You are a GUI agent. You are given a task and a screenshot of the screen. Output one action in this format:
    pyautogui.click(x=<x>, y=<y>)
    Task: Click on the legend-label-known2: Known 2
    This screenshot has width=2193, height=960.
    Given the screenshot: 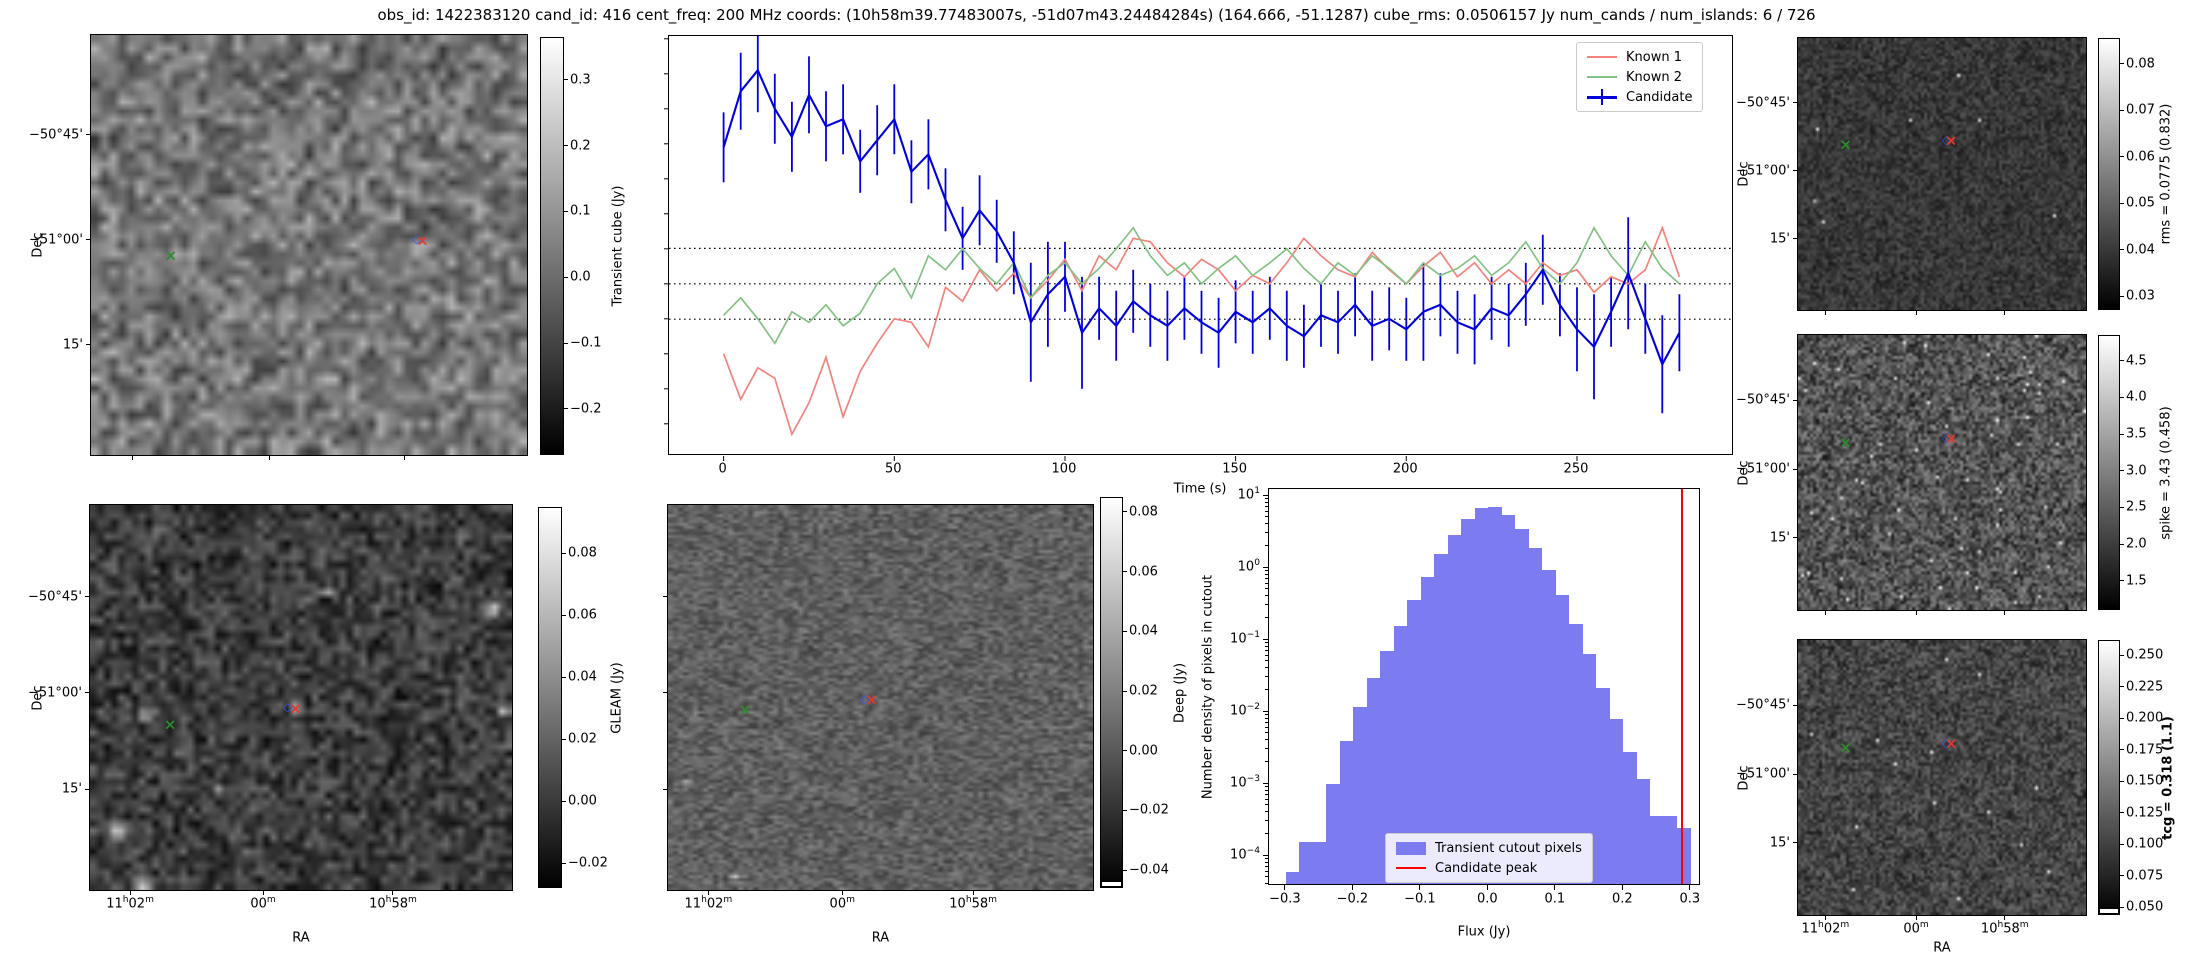 What is the action you would take?
    pyautogui.click(x=1654, y=77)
    